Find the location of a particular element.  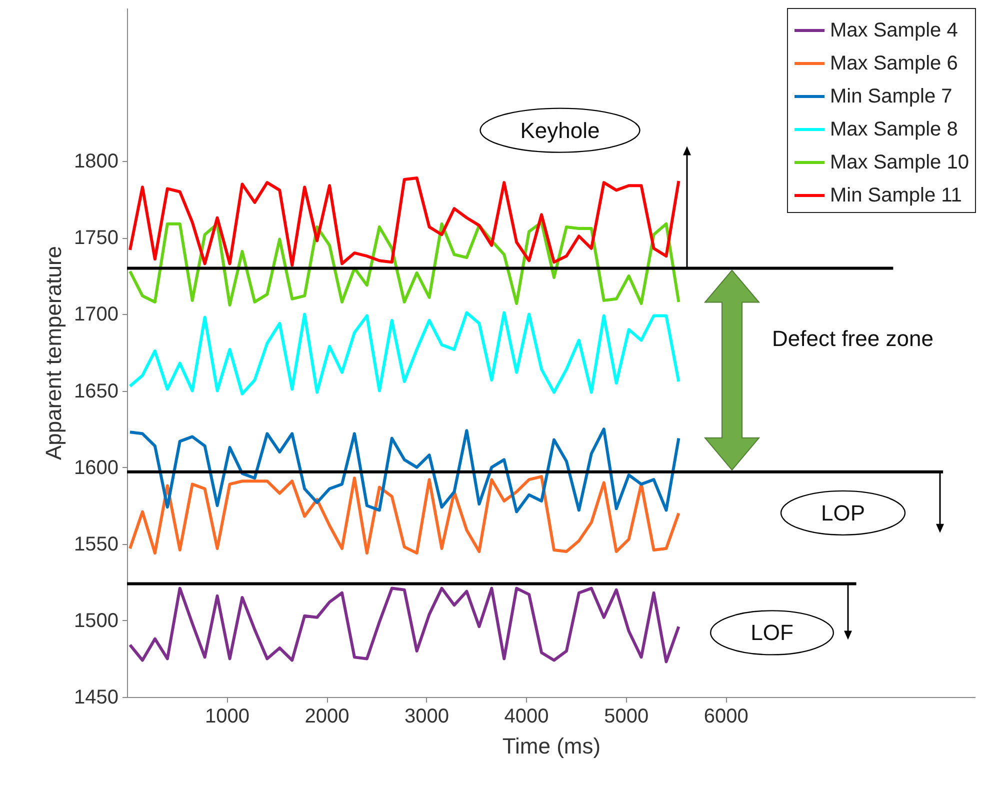

legend-label: Min Sample 11 is located at coordinates (896, 195).